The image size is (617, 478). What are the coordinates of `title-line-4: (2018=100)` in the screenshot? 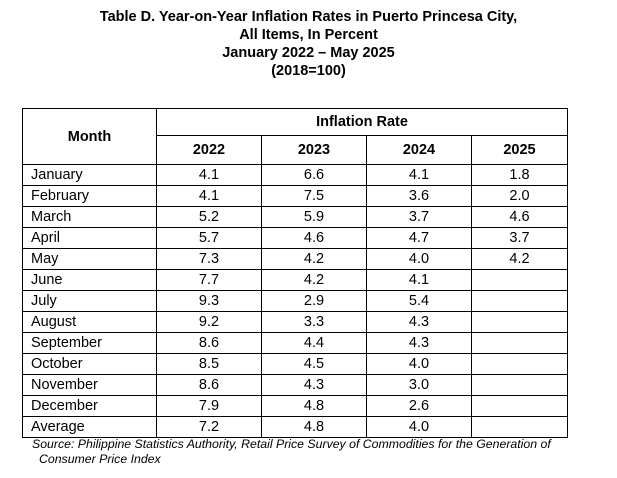 It's located at (308, 71).